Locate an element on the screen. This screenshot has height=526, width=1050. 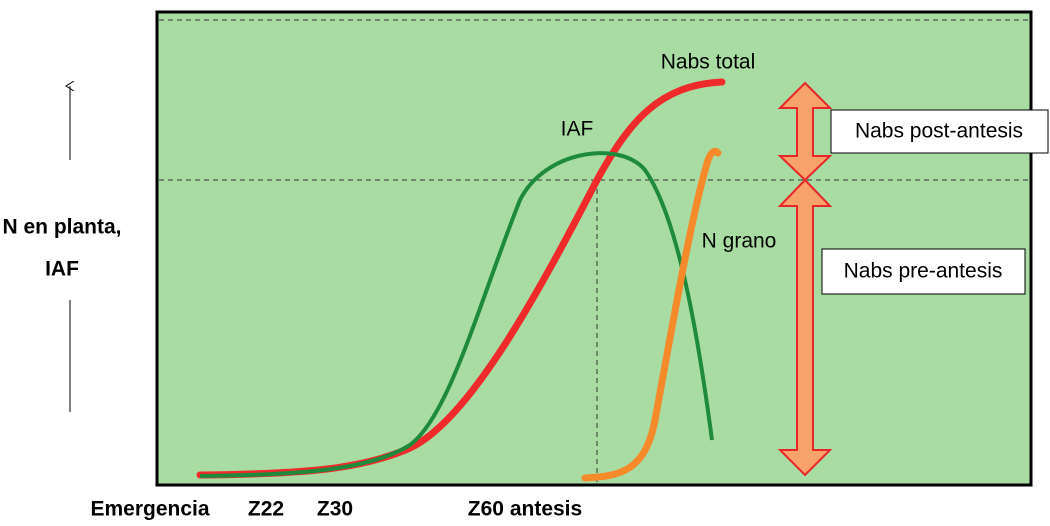
y-axis-label: N en planta, is located at coordinates (61, 227).